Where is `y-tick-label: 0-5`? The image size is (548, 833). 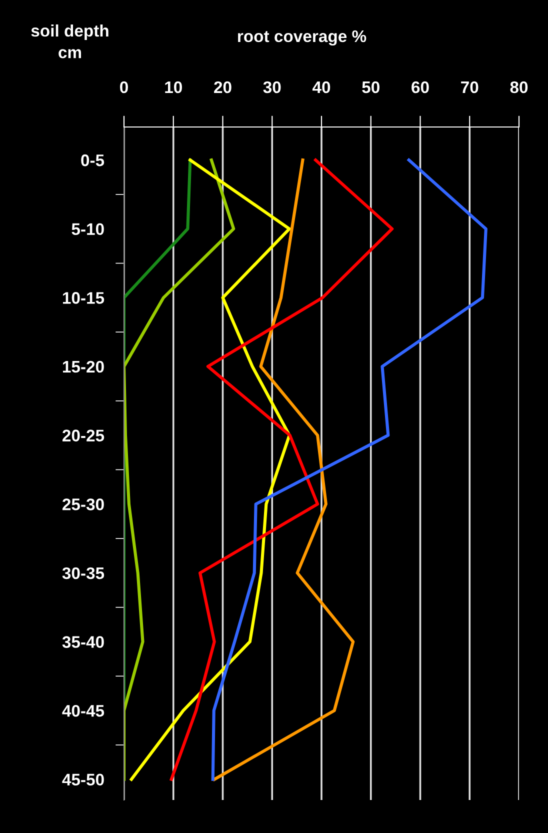
y-tick-label: 0-5 is located at coordinates (92, 160).